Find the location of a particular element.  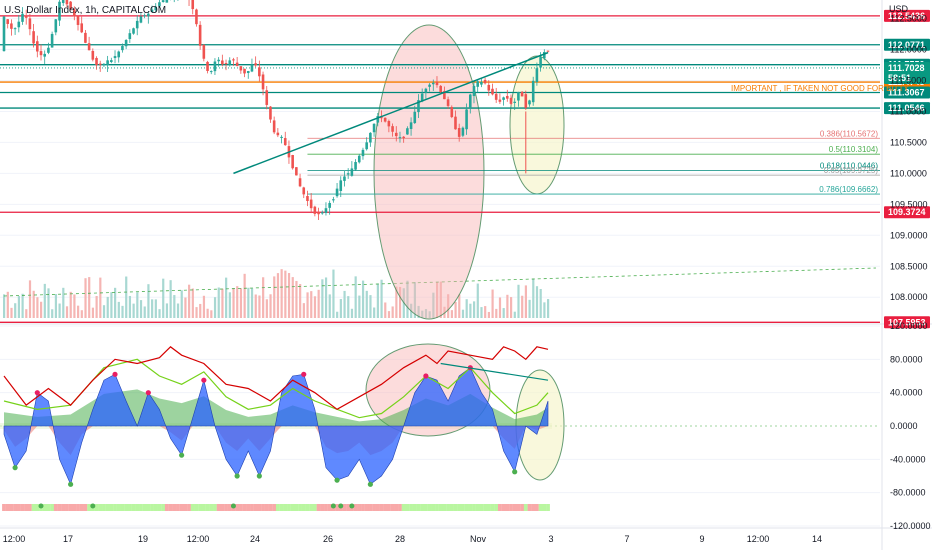

time-tick-label: Nov is located at coordinates (478, 539).